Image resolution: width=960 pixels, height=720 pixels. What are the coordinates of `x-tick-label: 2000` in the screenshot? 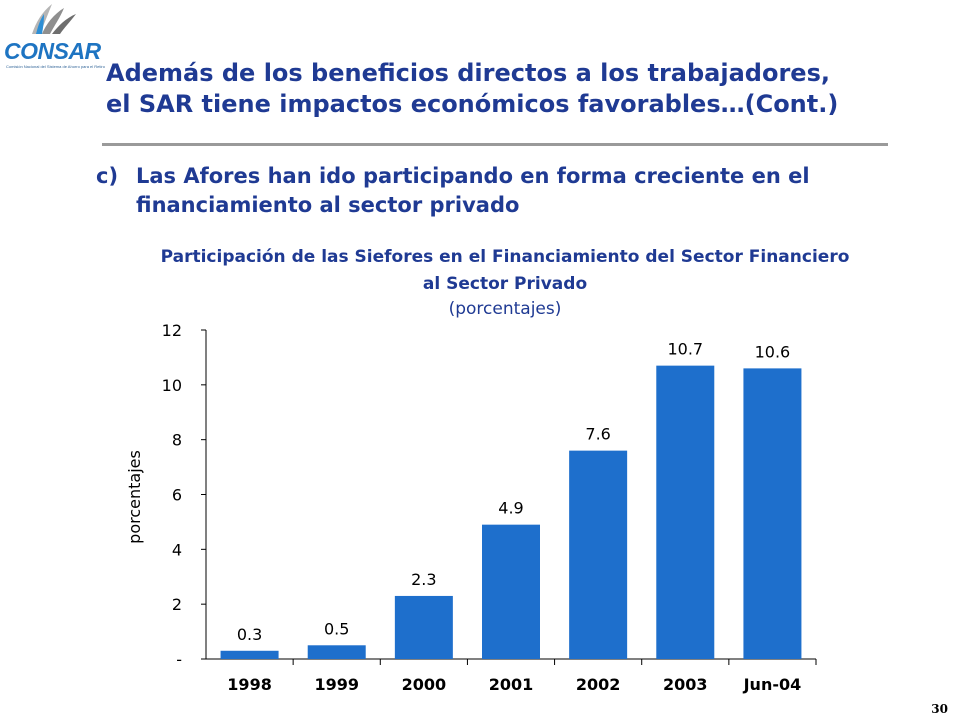 It's located at (424, 684).